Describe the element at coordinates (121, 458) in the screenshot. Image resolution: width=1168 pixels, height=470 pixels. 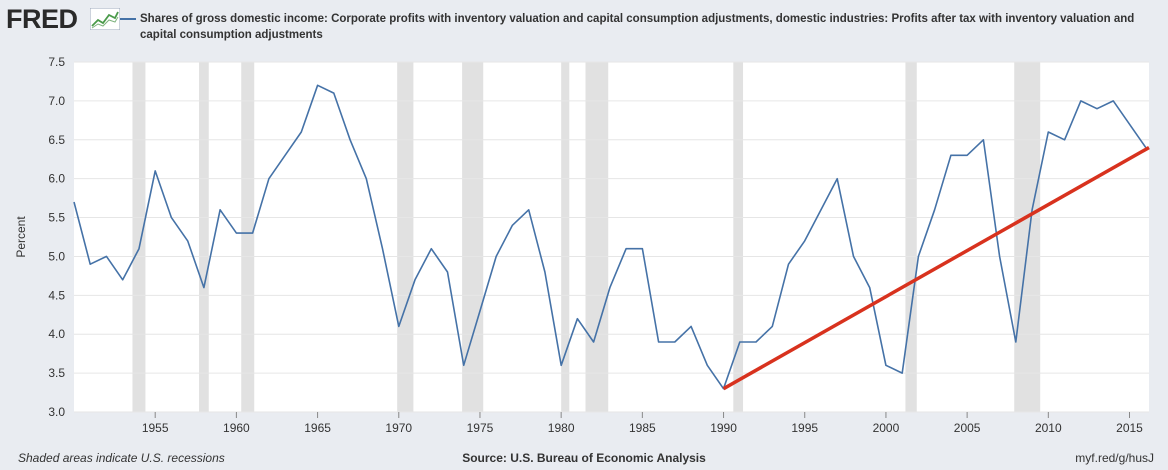
I see `recession-note: Shaded areas indicate U.S. recessions` at that location.